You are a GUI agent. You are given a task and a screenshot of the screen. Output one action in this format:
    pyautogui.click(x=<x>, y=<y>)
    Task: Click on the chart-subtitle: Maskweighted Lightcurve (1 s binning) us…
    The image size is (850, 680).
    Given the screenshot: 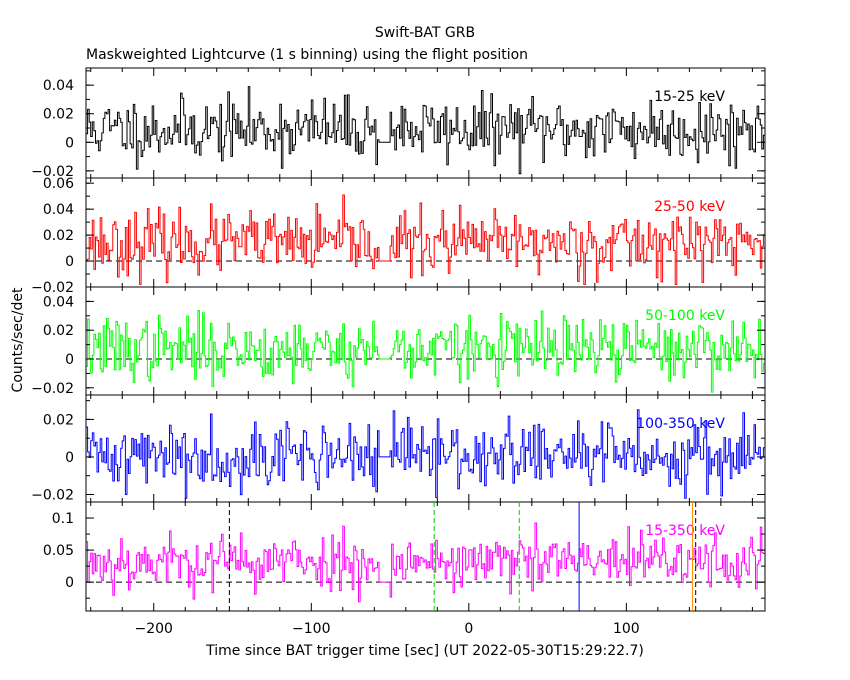 What is the action you would take?
    pyautogui.click(x=307, y=55)
    